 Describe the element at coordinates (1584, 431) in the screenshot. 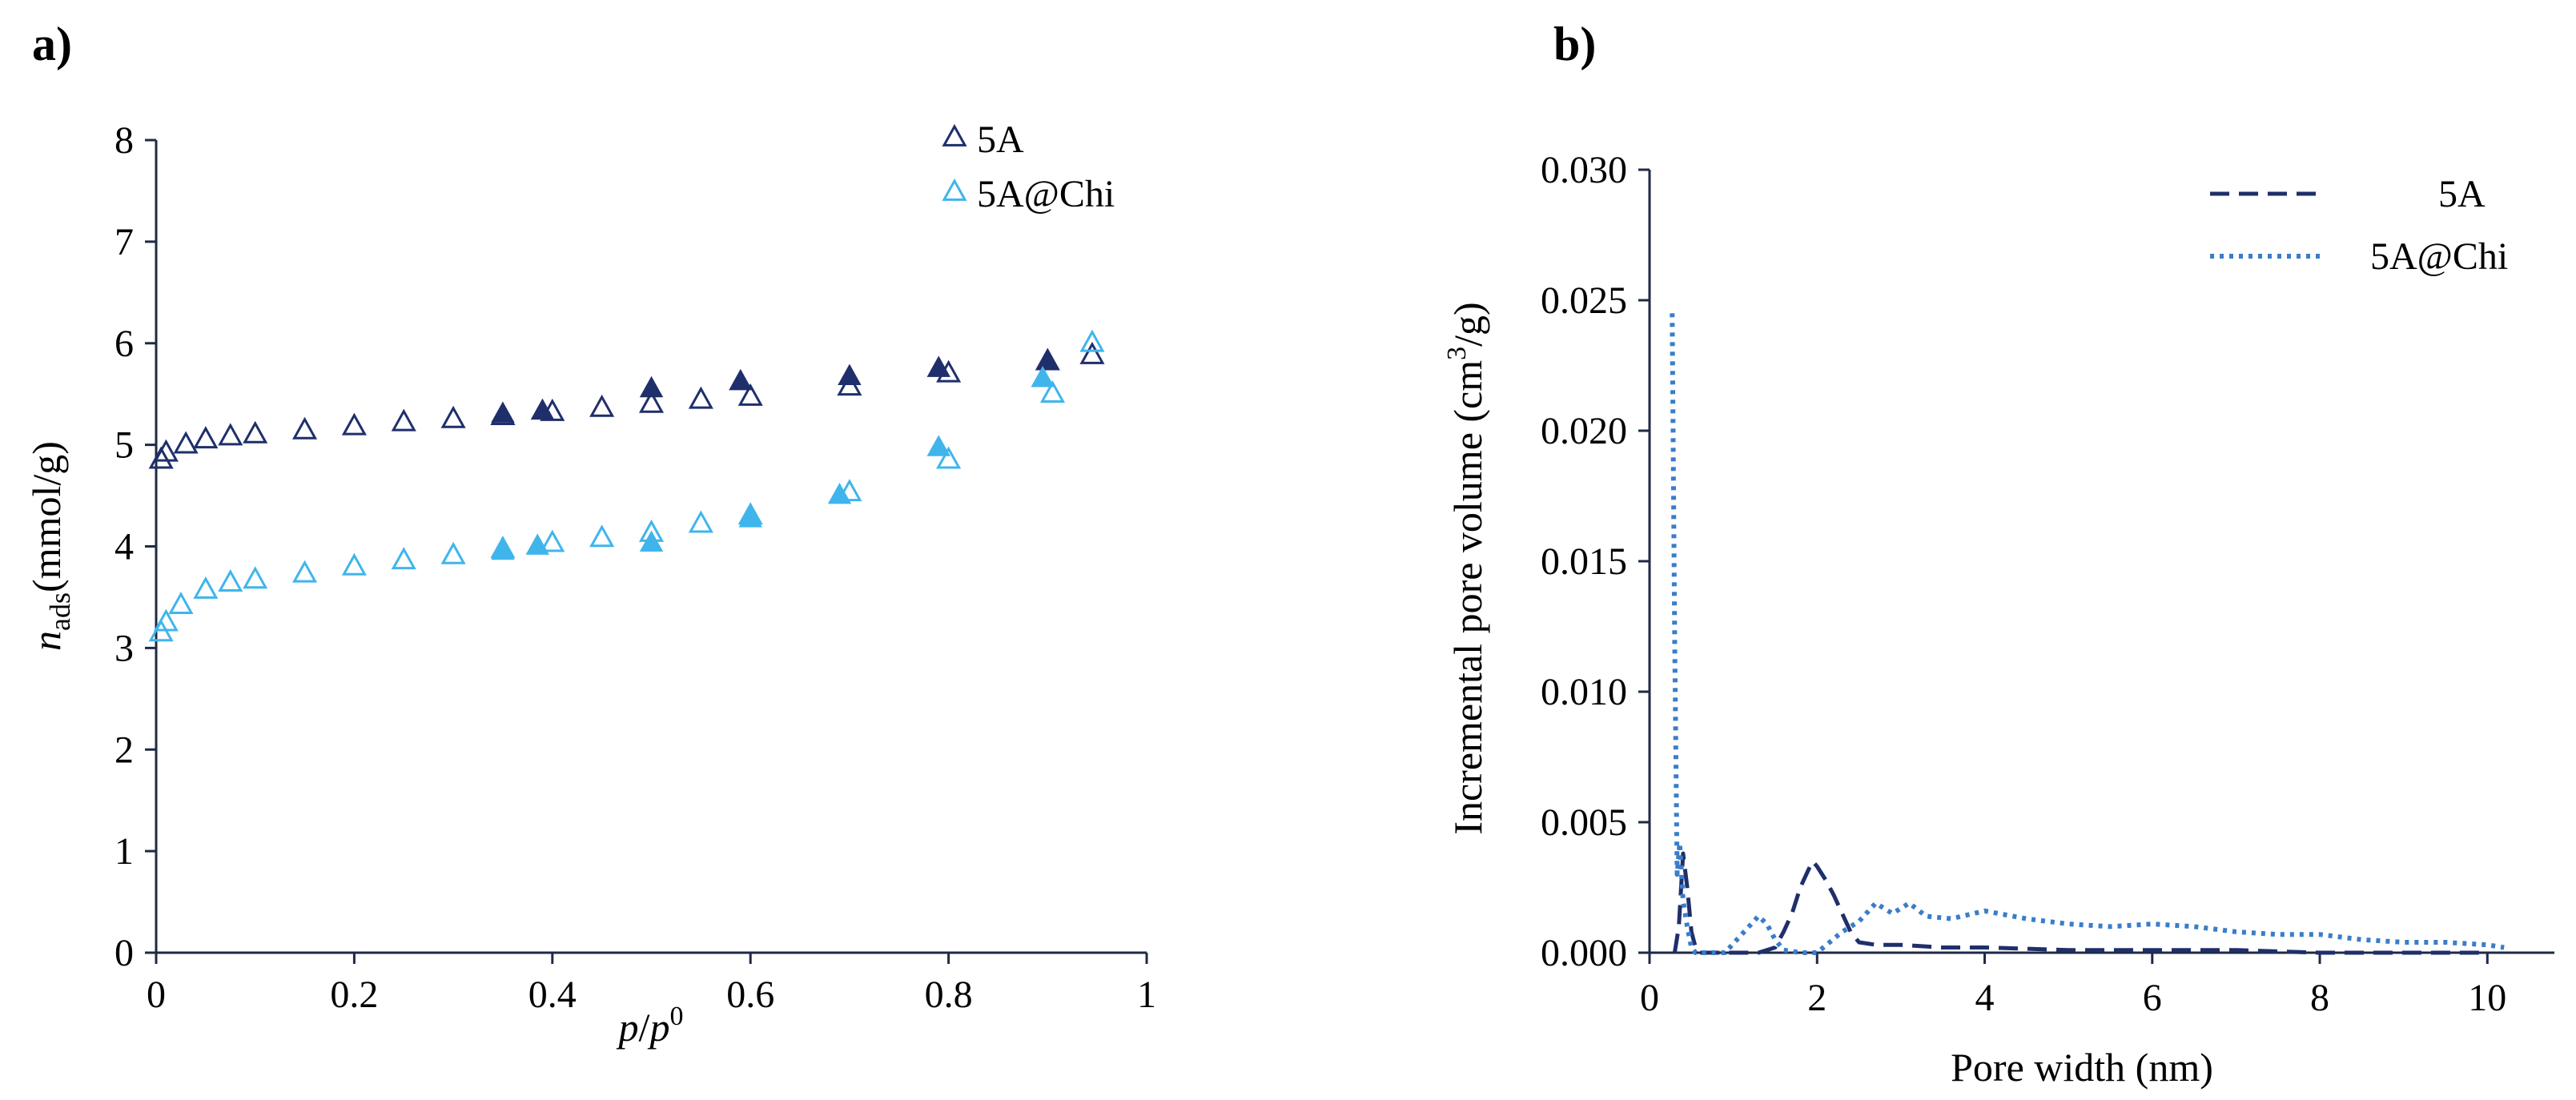

I see `y-tick-label: 0.020` at that location.